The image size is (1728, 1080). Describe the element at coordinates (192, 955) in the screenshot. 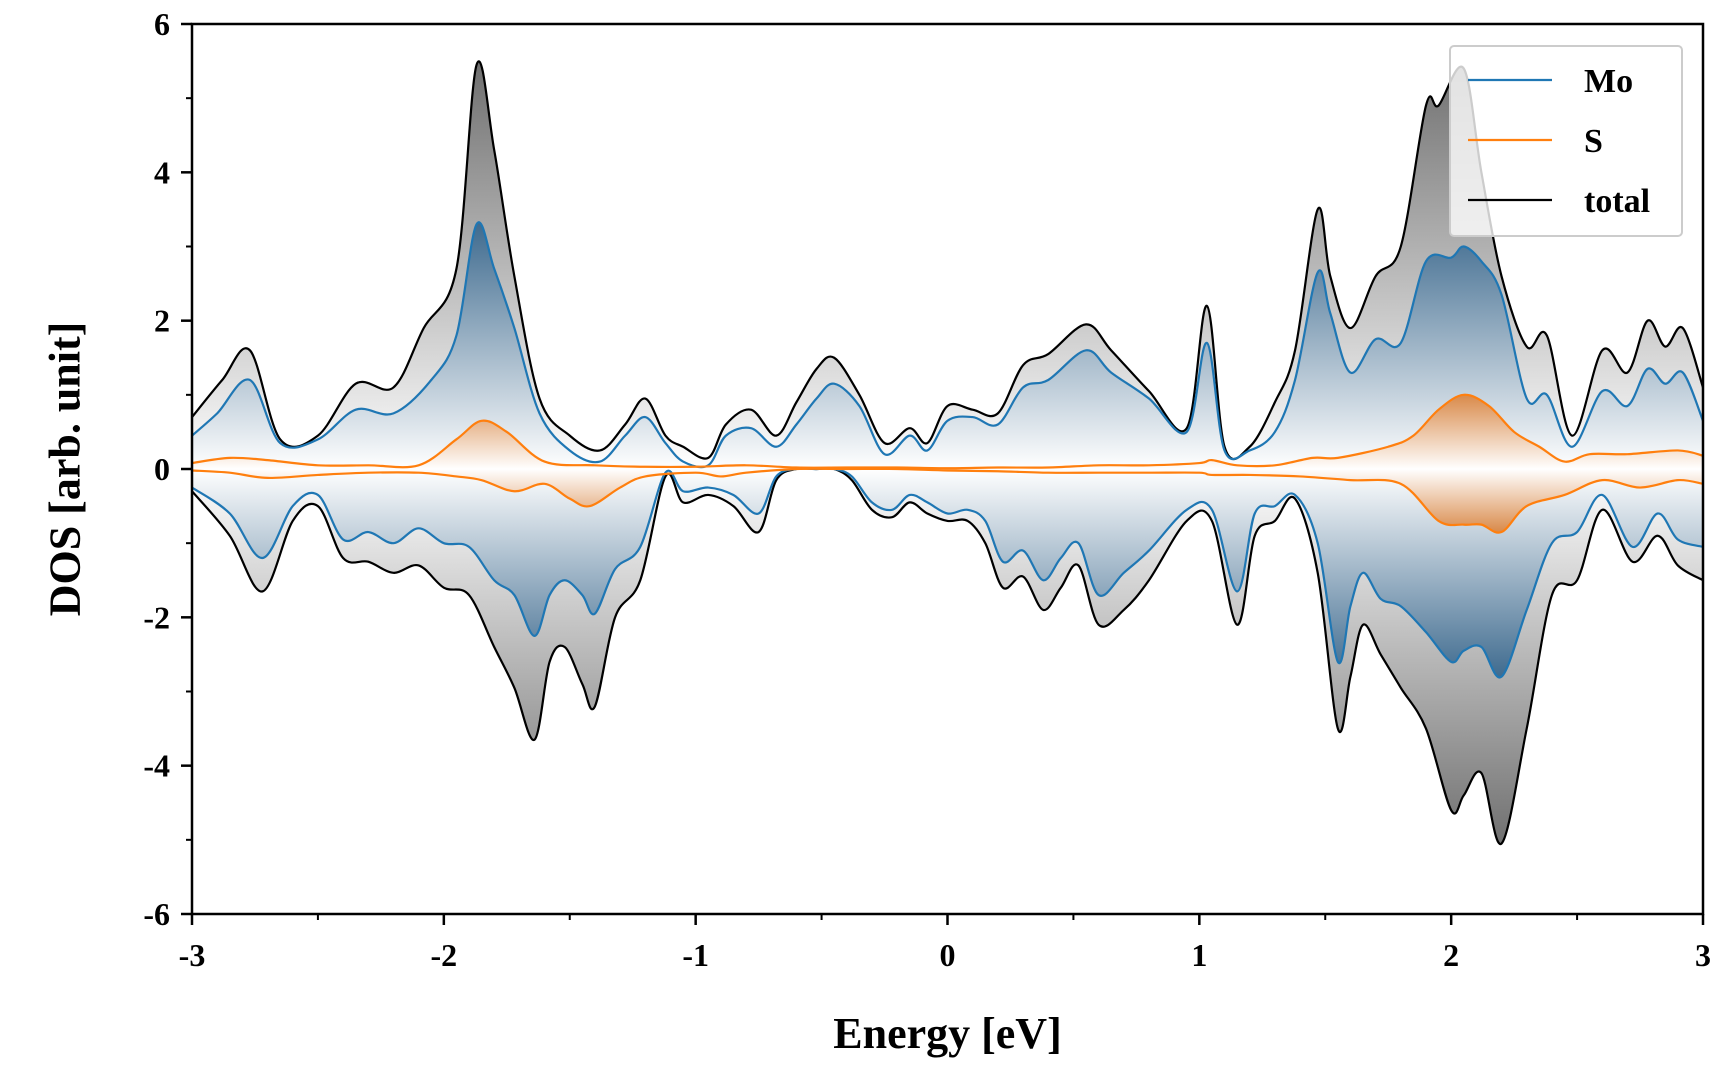

I see `x-tick-label: -3` at that location.